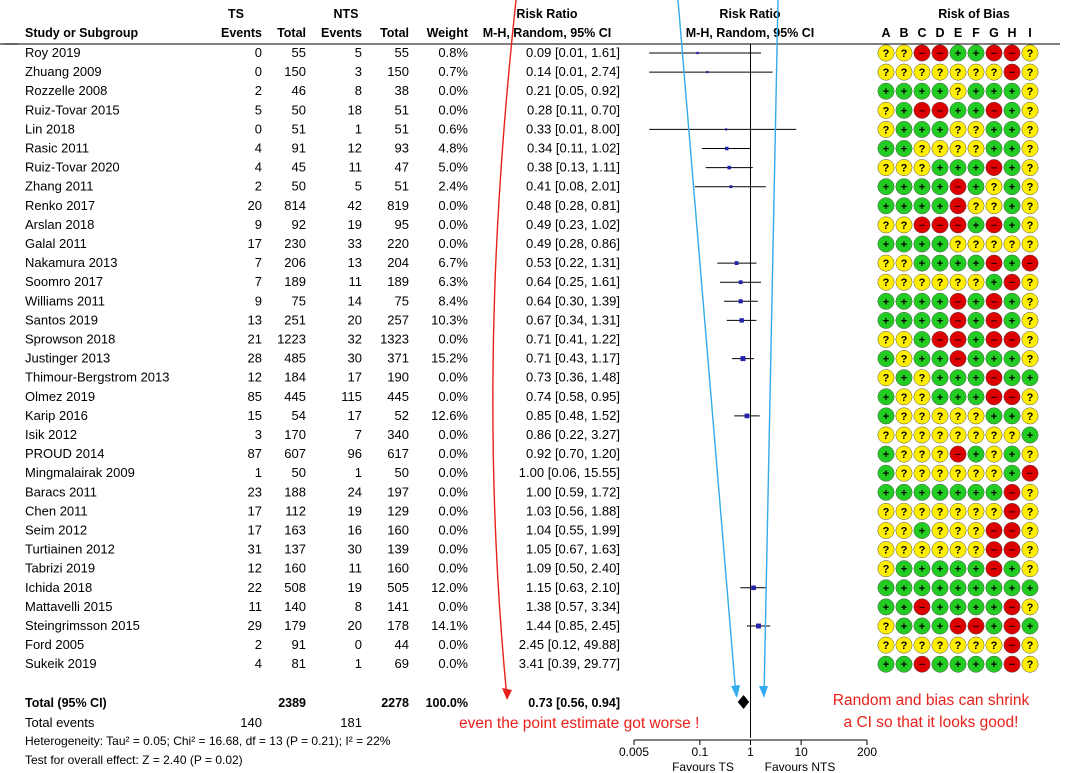  I want to click on favours-nts: Favours NTS, so click(800, 766).